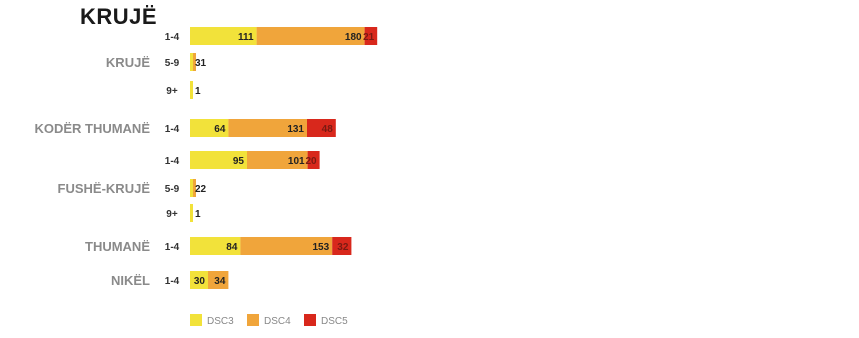 This screenshot has width=859, height=338. Describe the element at coordinates (334, 321) in the screenshot. I see `legend-label-dsc5: DSC5` at that location.